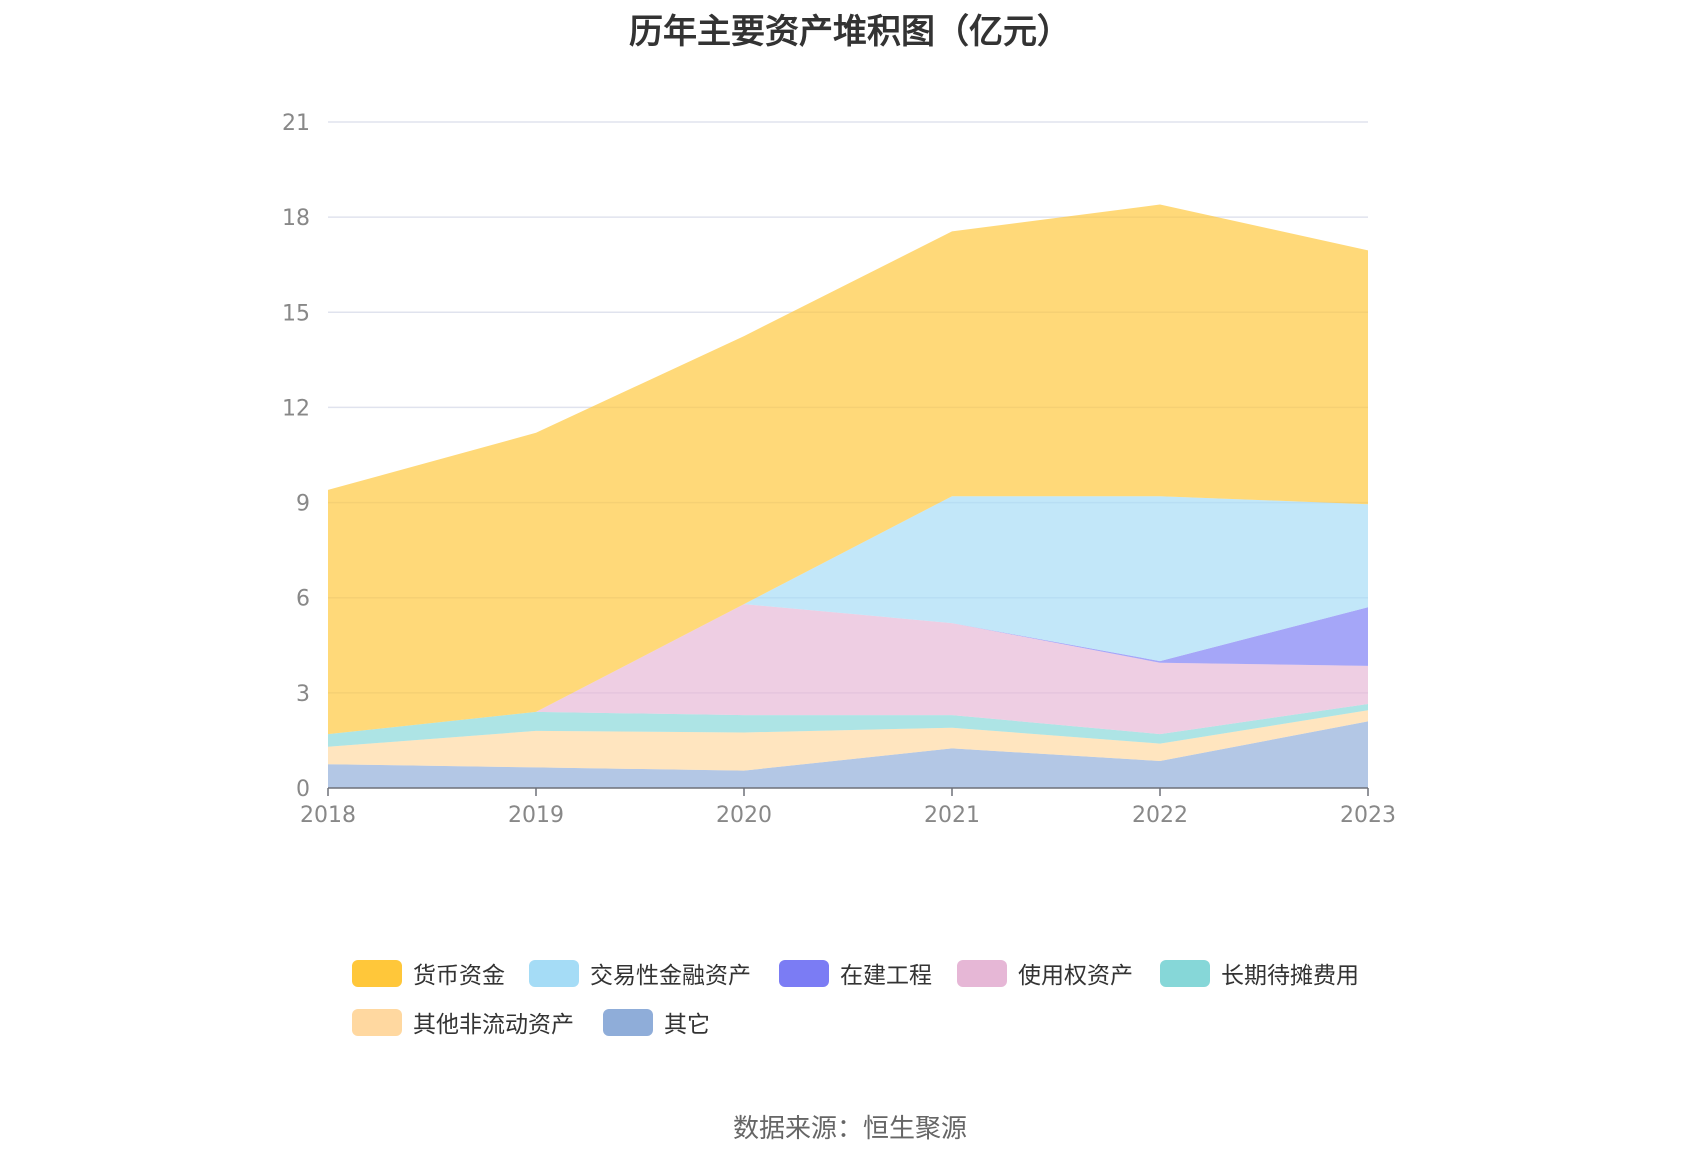 The height and width of the screenshot is (1150, 1700). Describe the element at coordinates (1075, 976) in the screenshot. I see `legend-label: 使用权资产` at that location.